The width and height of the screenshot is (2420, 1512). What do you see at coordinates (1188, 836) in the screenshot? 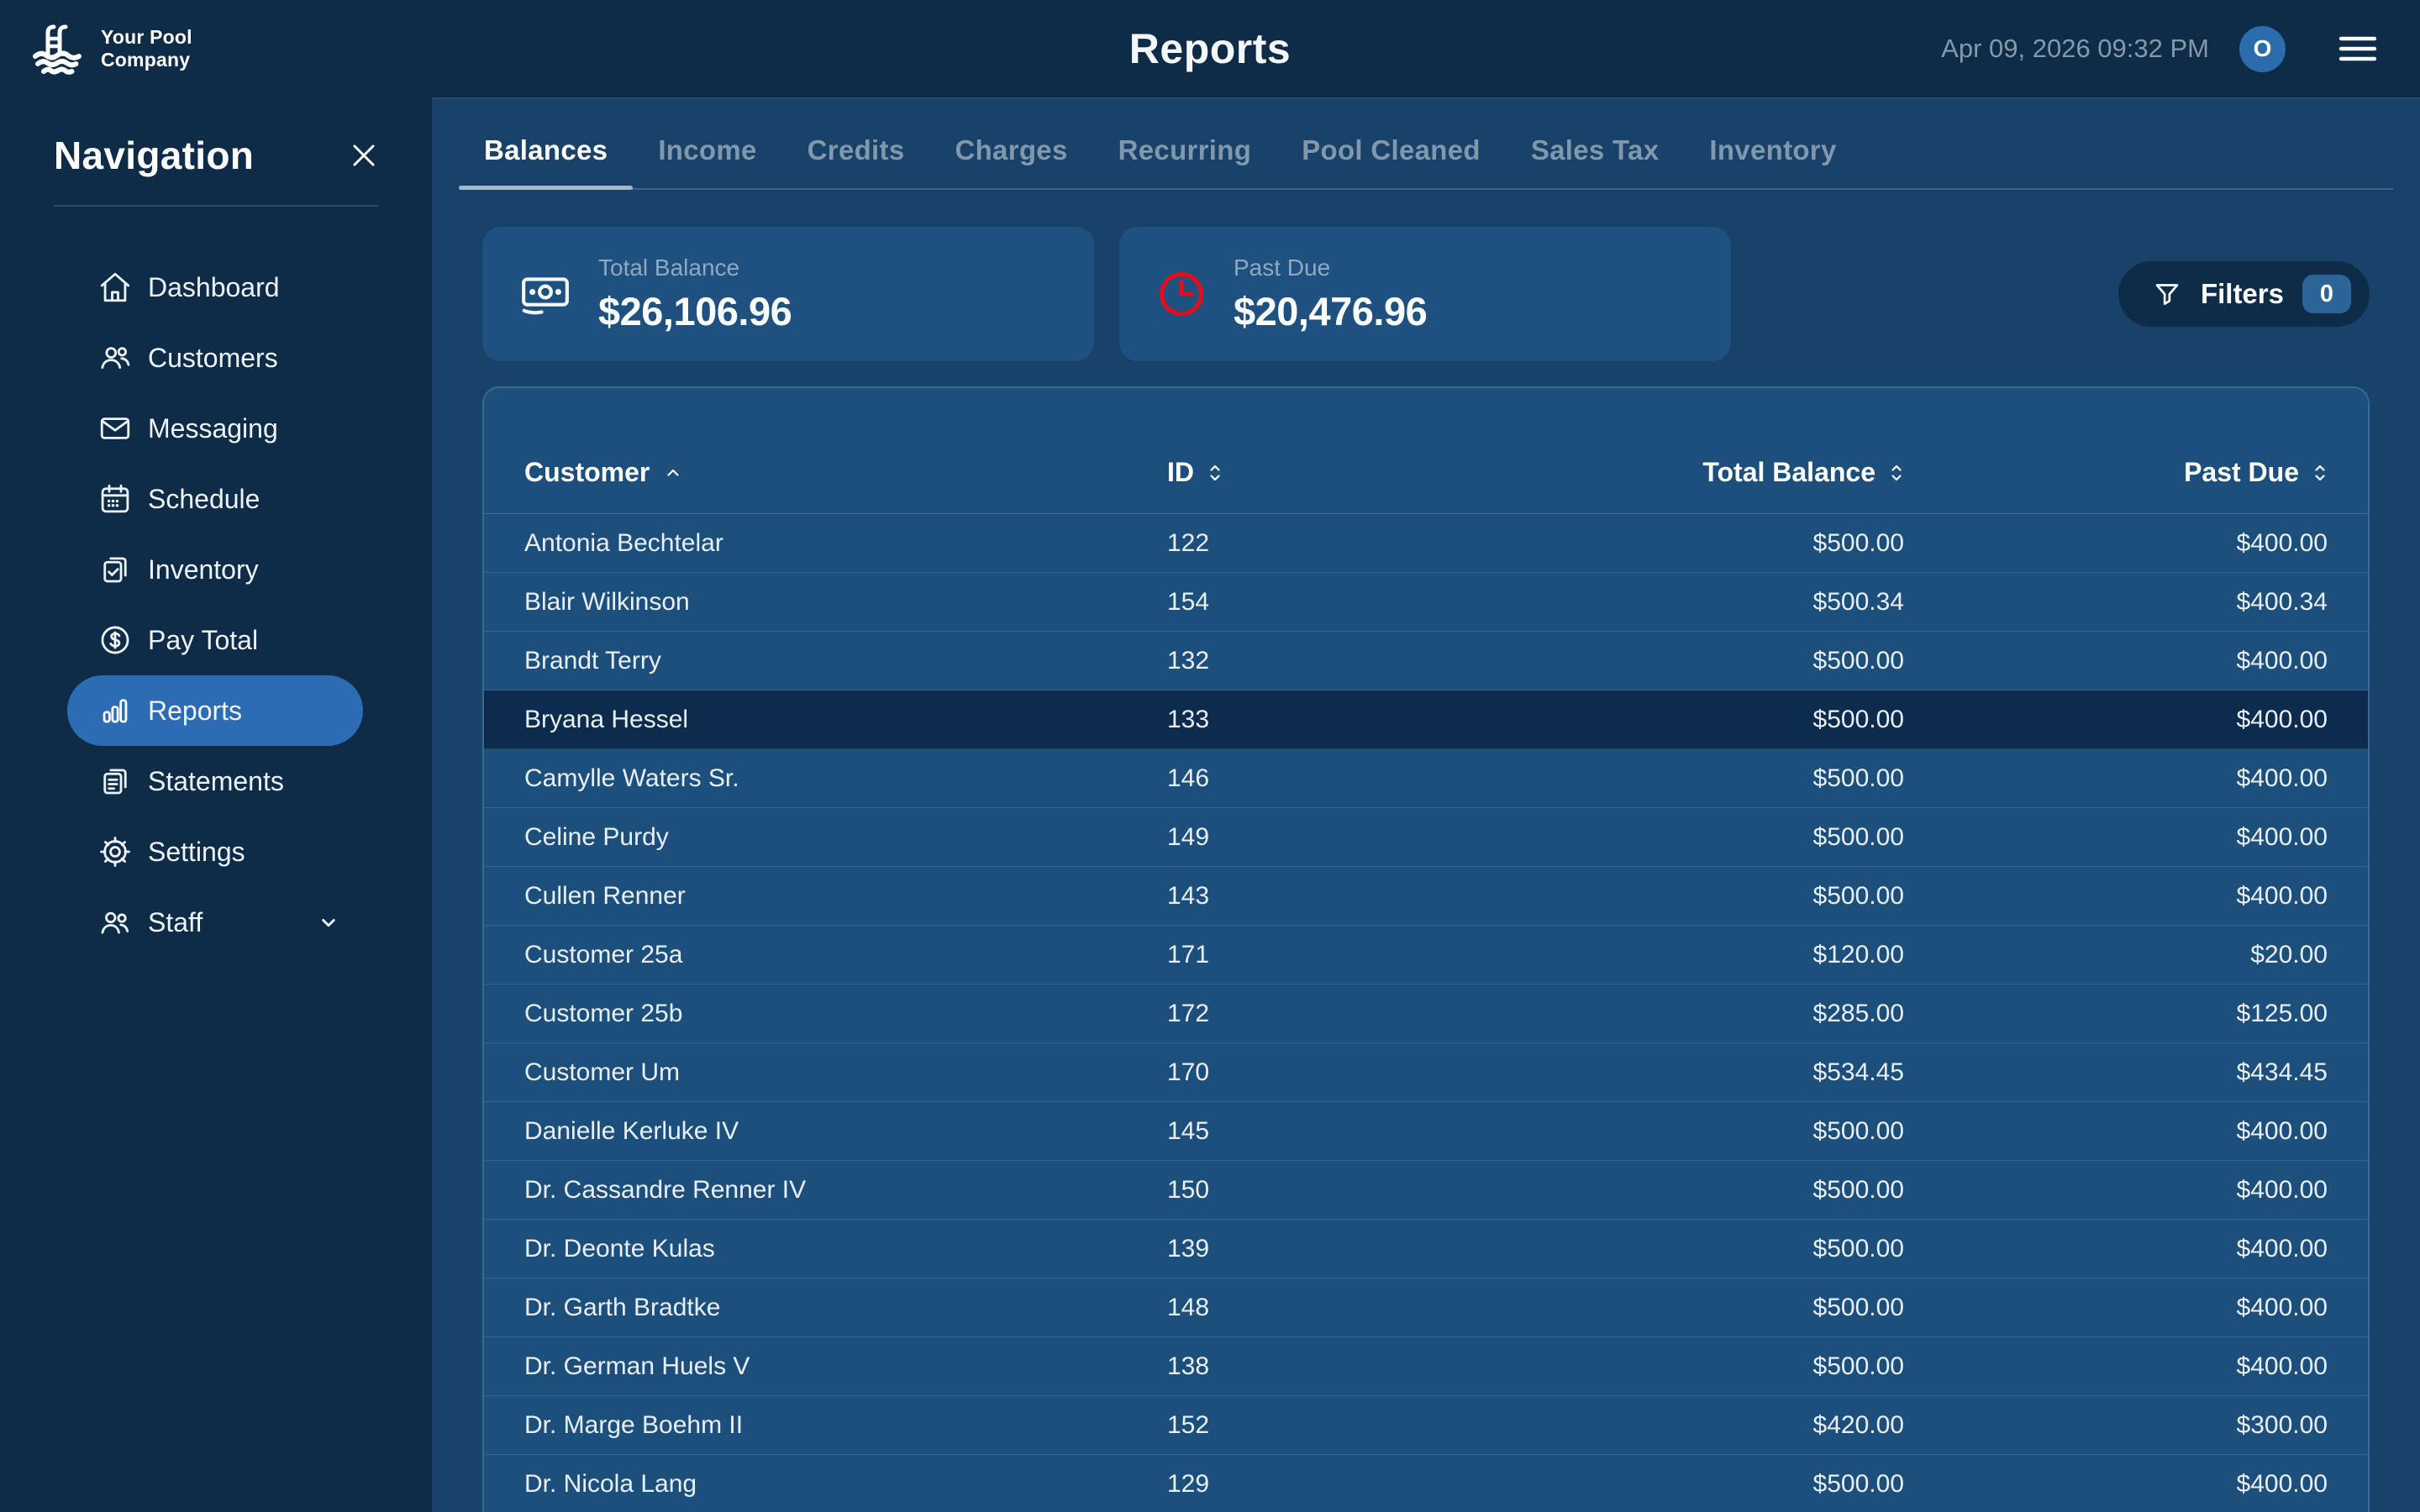
I see `cell-id: 149` at bounding box center [1188, 836].